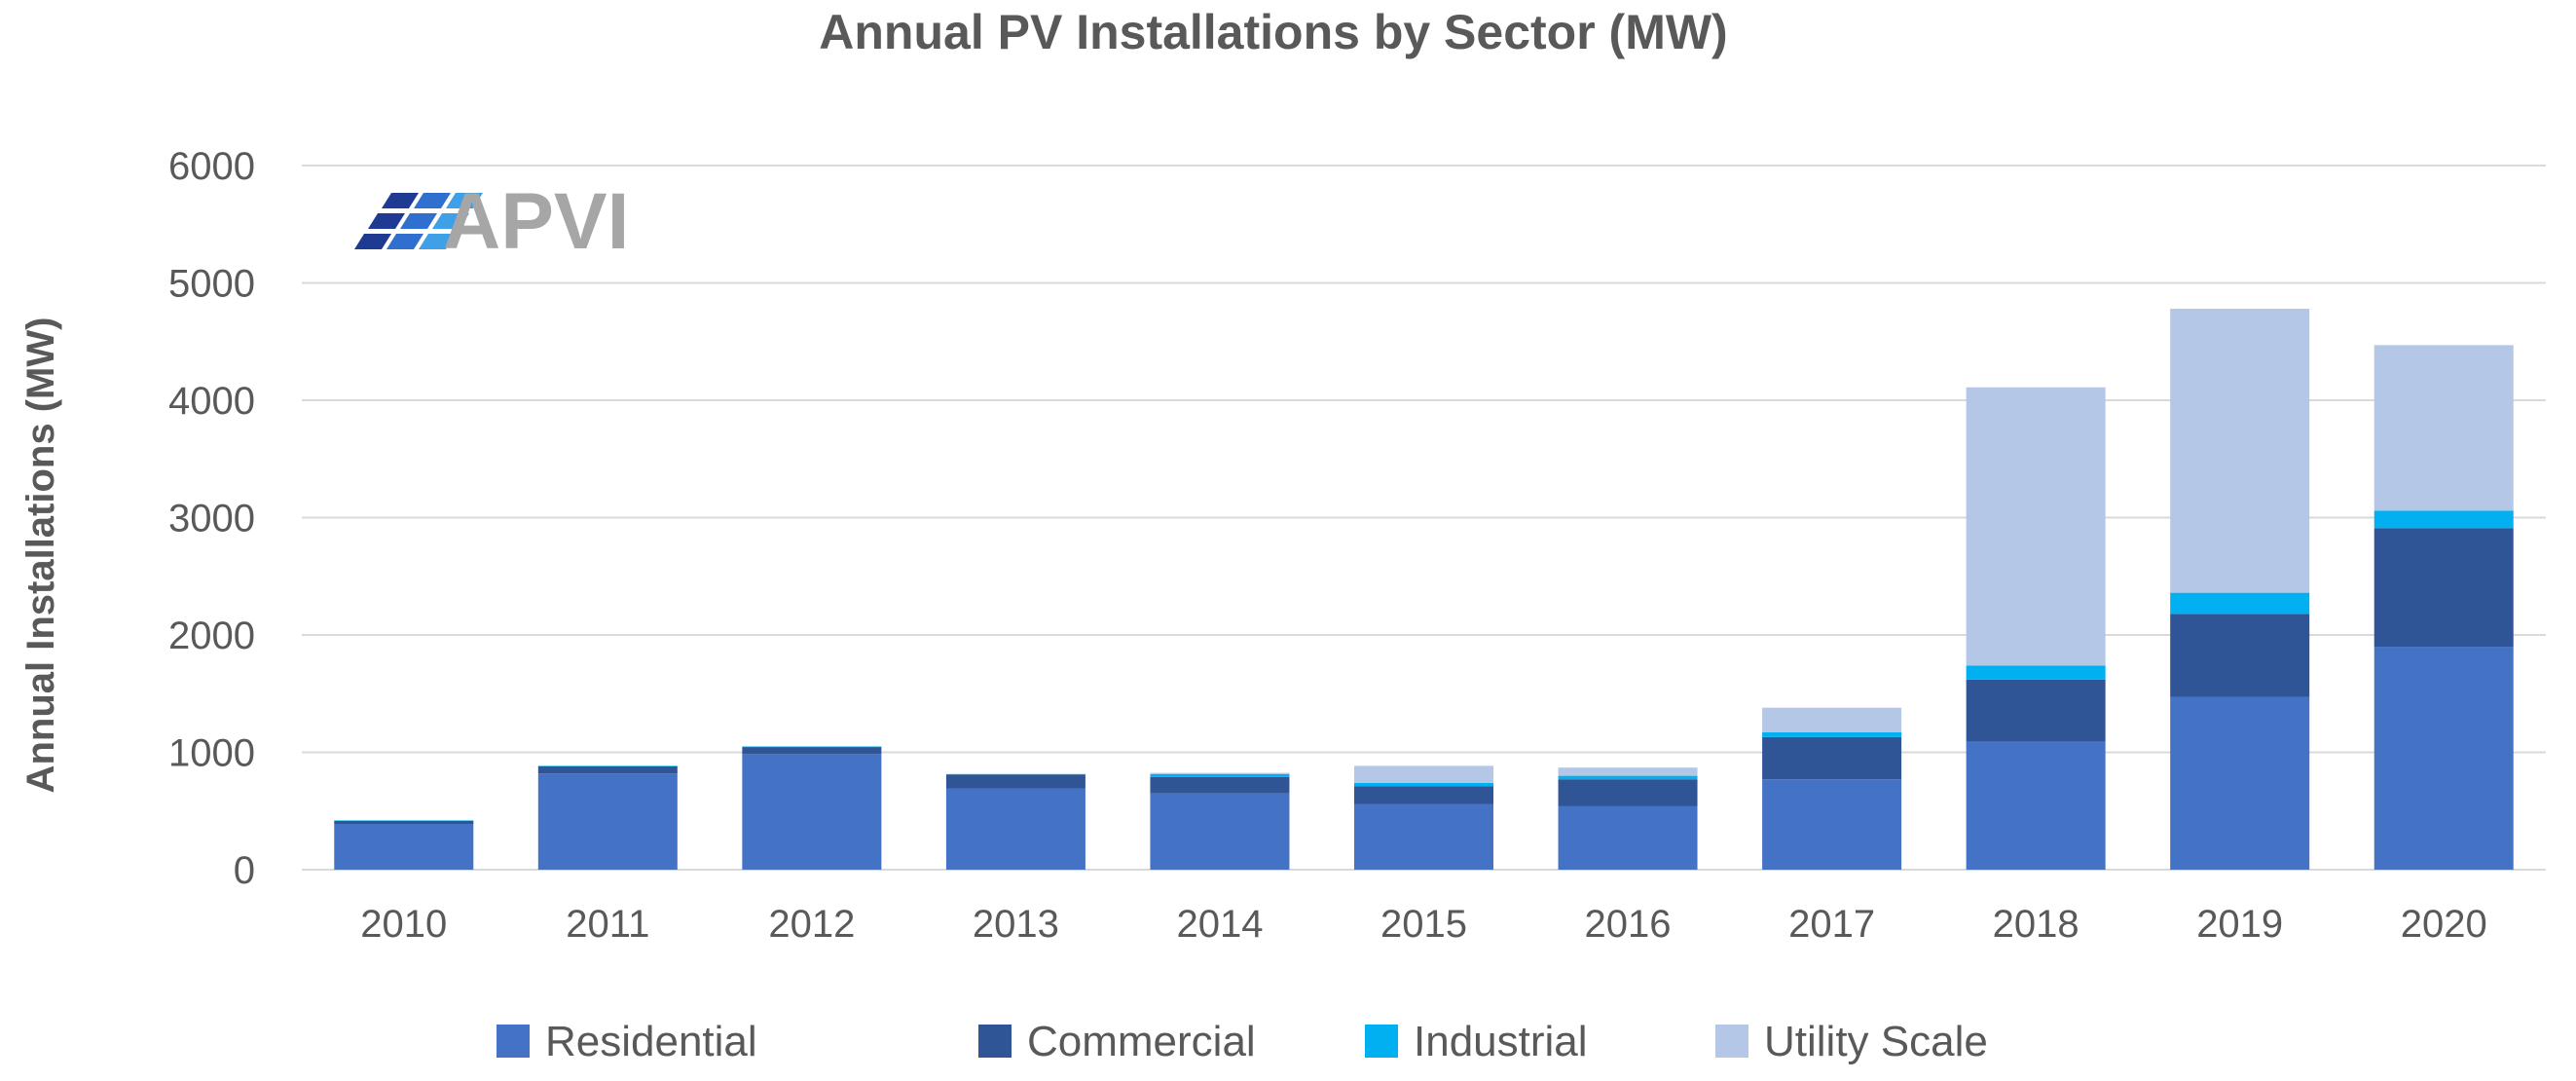 This screenshot has height=1081, width=2576. Describe the element at coordinates (651, 1042) in the screenshot. I see `legend-label: Residential` at that location.